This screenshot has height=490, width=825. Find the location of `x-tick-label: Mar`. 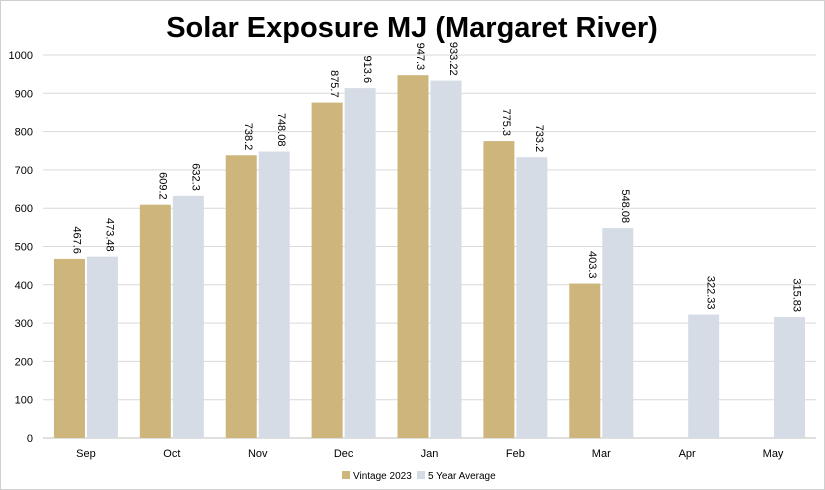

x-tick-label: Mar is located at coordinates (601, 454).